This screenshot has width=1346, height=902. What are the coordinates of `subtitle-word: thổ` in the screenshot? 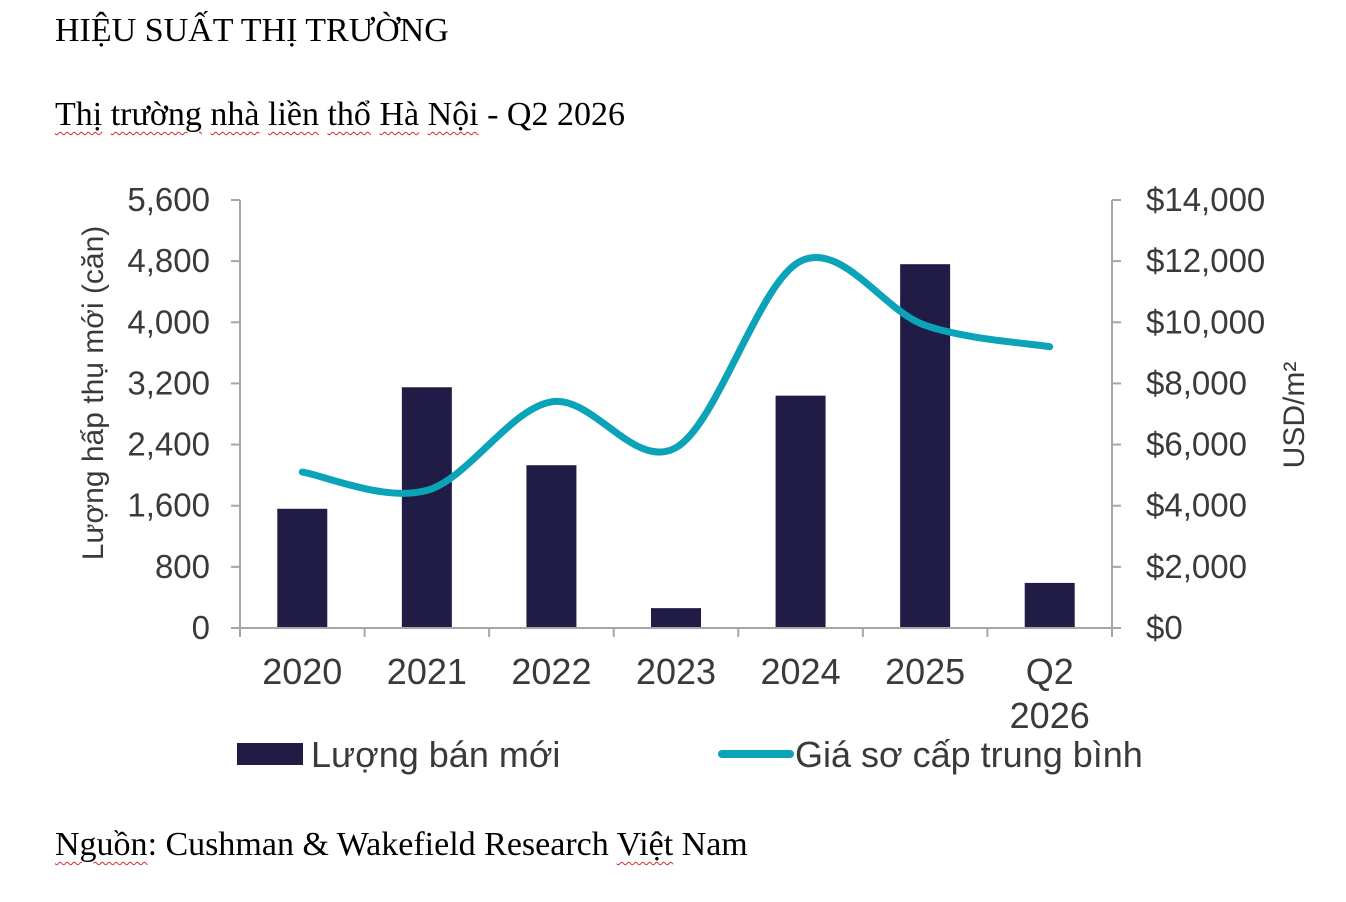 It's located at (349, 114).